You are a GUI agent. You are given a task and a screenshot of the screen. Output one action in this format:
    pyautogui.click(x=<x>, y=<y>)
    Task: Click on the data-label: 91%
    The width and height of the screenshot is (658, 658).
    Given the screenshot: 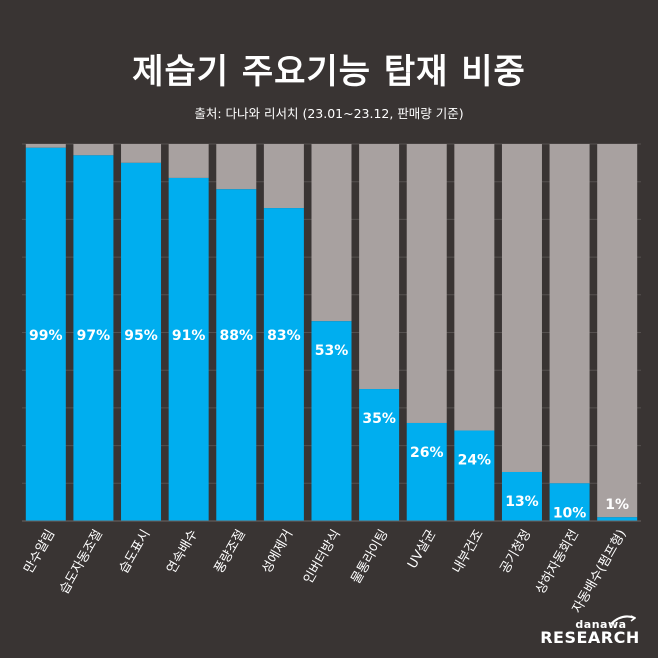 What is the action you would take?
    pyautogui.click(x=189, y=336)
    